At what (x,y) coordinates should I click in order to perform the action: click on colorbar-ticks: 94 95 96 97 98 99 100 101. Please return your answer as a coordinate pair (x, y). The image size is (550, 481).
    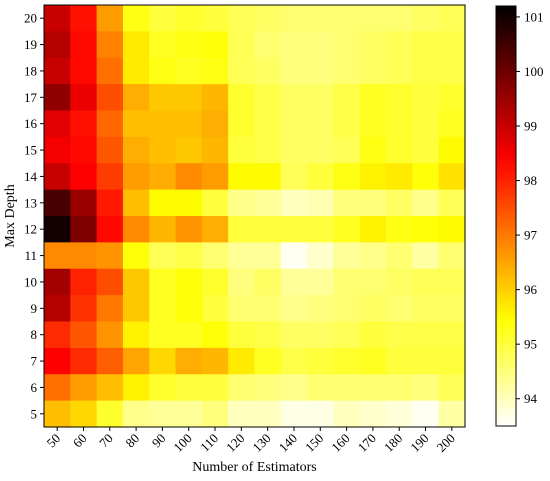
    Looking at the image, I should click on (530, 207).